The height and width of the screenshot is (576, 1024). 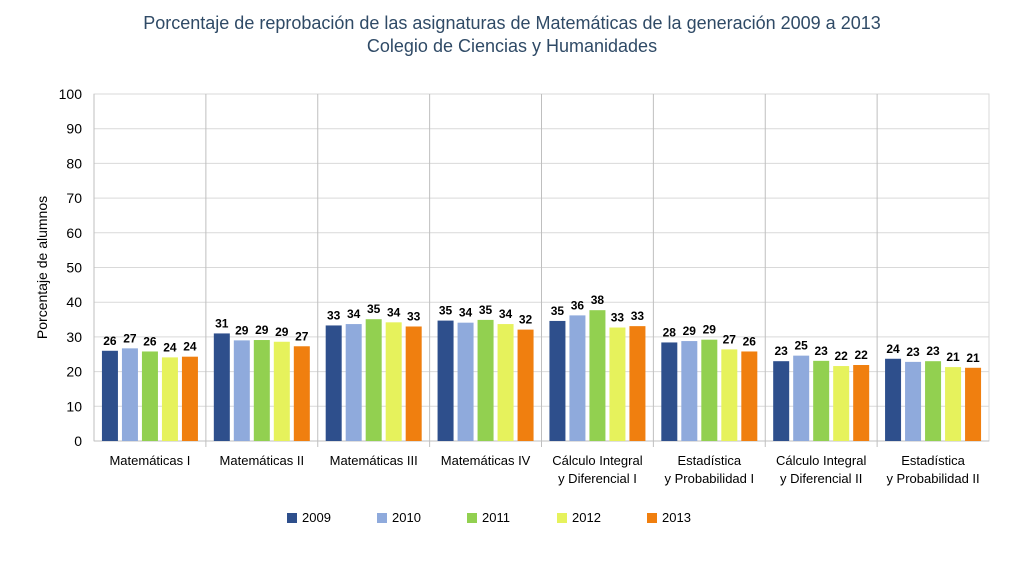 I want to click on x-category-label: y Diferencial II, so click(x=821, y=478).